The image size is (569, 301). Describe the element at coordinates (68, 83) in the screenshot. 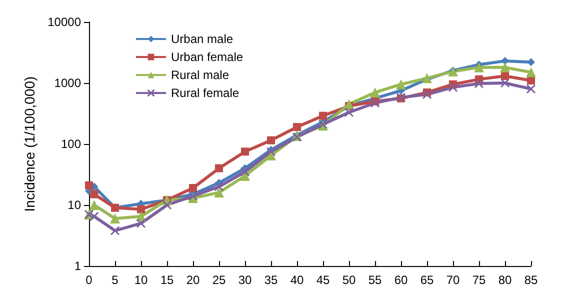

I see `y-tick-label: 1000` at that location.